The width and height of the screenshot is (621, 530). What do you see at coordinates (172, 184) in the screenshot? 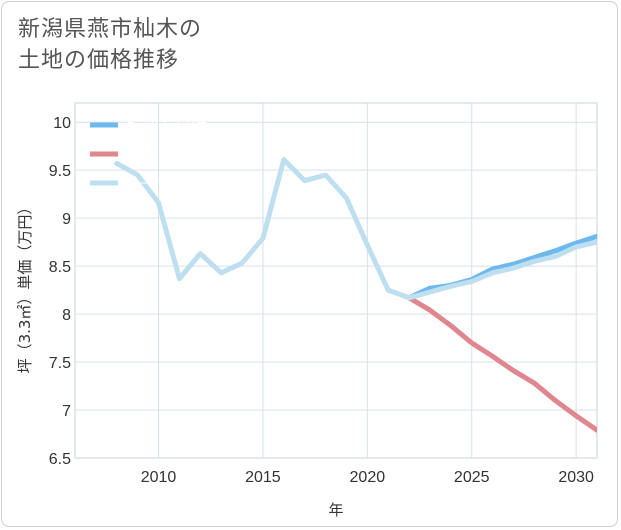
I see `legend-label: ノーマルシナリオ` at bounding box center [172, 184].